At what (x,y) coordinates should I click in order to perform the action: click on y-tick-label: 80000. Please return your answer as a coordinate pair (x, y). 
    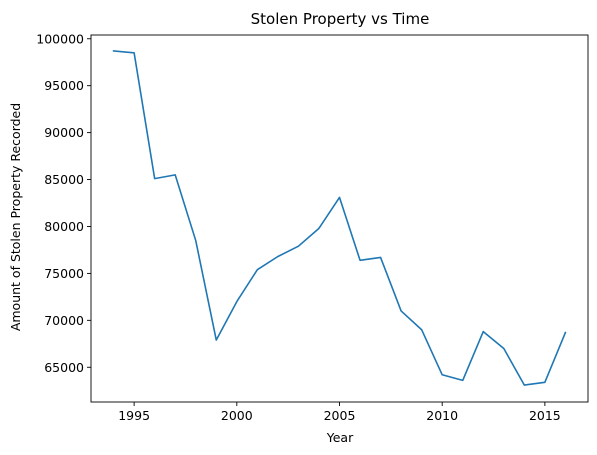
    Looking at the image, I should click on (64, 226).